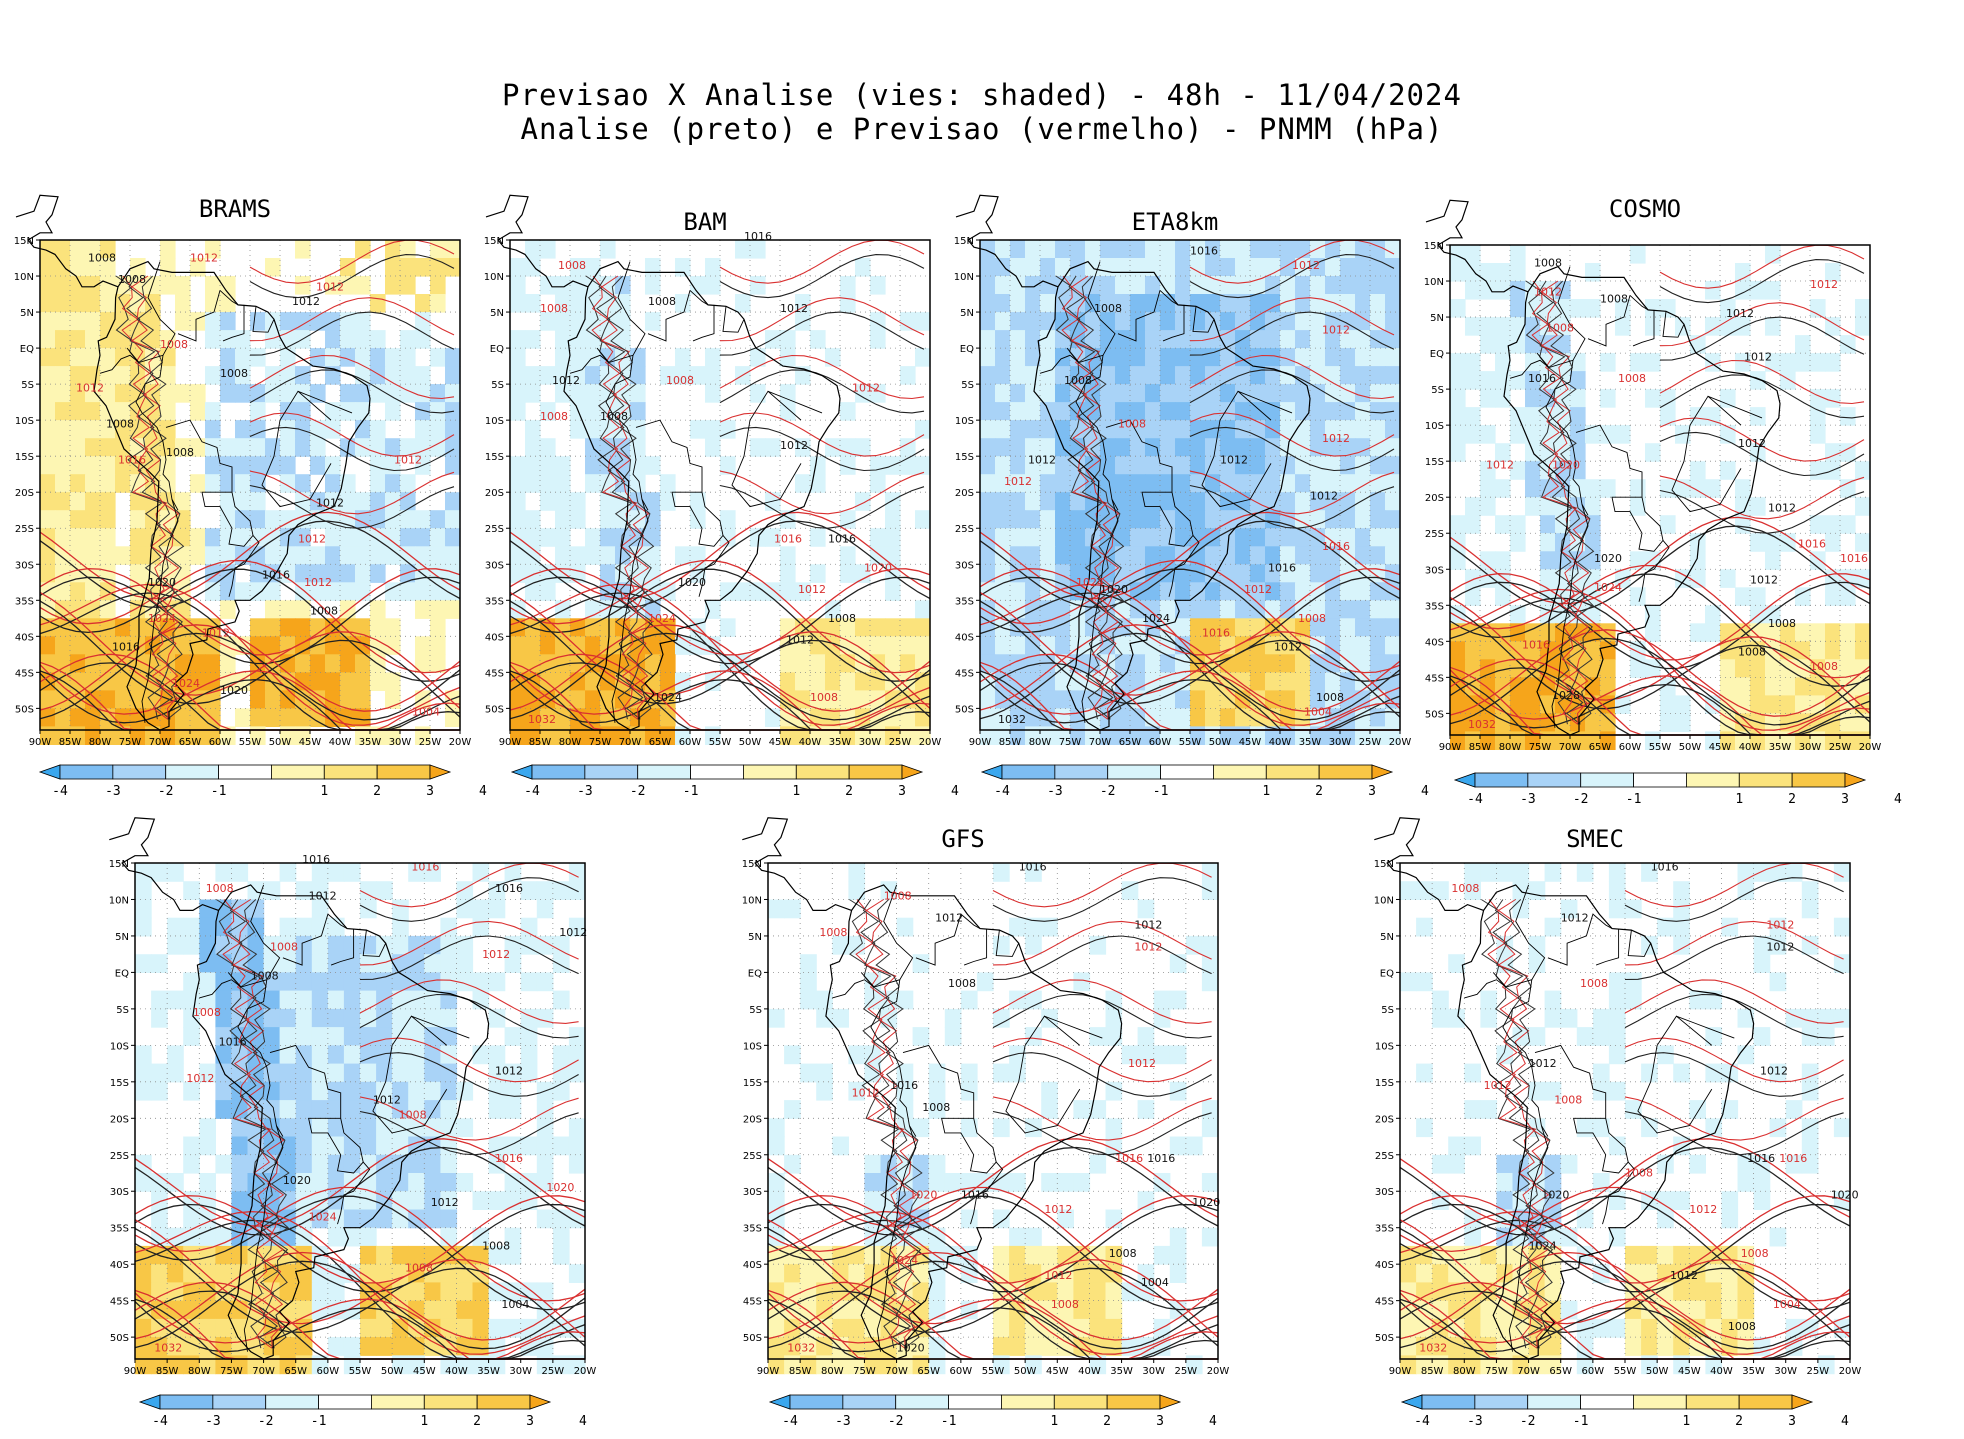 The width and height of the screenshot is (1964, 1439). What do you see at coordinates (1434, 426) in the screenshot?
I see `lat-tick-label: 10S` at bounding box center [1434, 426].